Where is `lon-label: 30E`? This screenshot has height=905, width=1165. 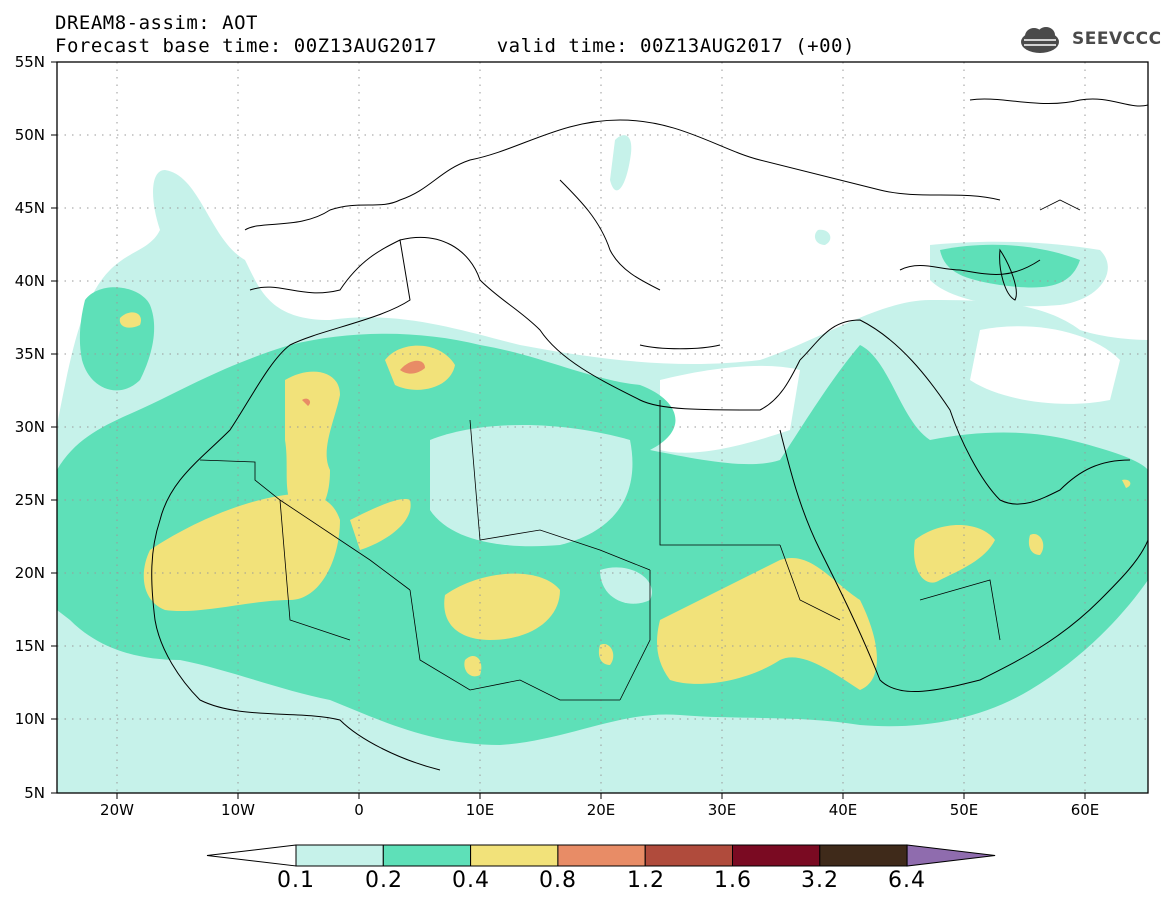 lon-label: 30E is located at coordinates (722, 810).